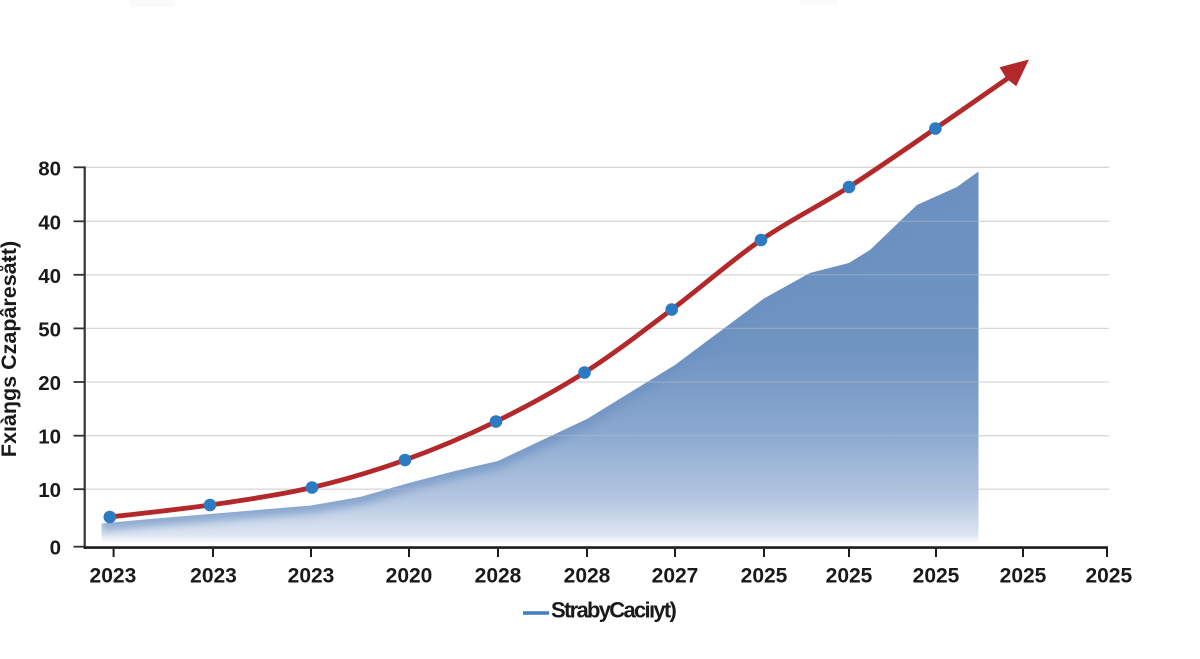 Image resolution: width=1200 pixels, height=659 pixels. Describe the element at coordinates (49, 329) in the screenshot. I see `svg-text: 50` at that location.